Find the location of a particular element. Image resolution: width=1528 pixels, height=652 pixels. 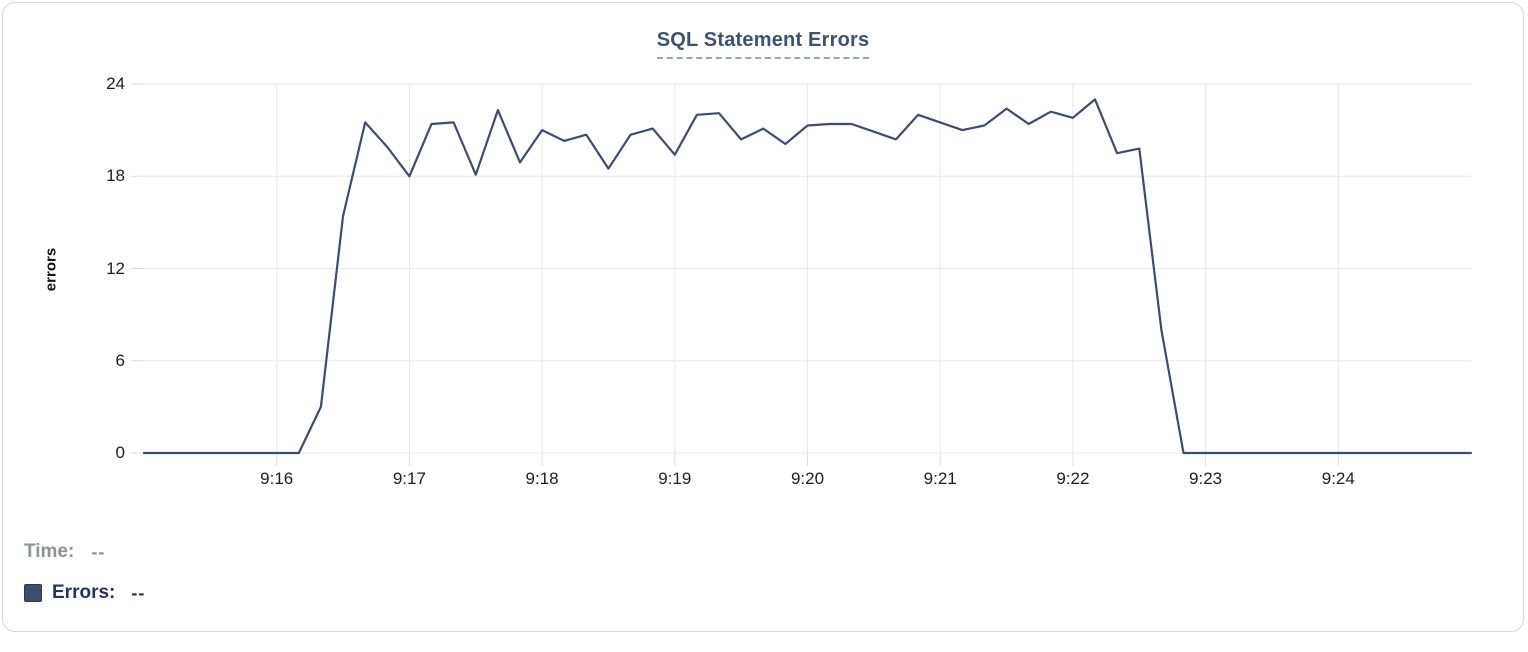

chart-title: SQL Statement Errors is located at coordinates (763, 44).